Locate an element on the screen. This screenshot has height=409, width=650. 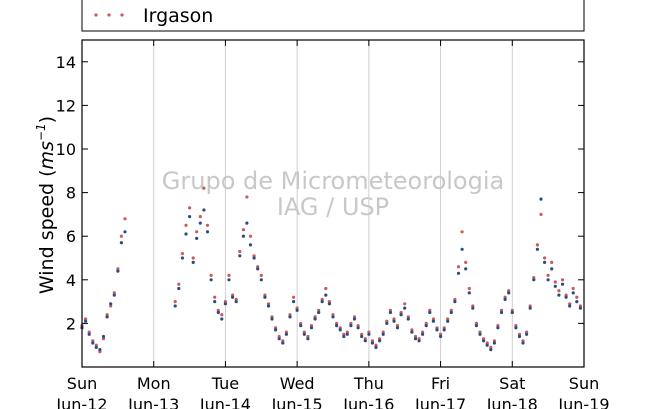
watermark: Grupo de Micrometeorologia IAG / USP is located at coordinates (333, 194).